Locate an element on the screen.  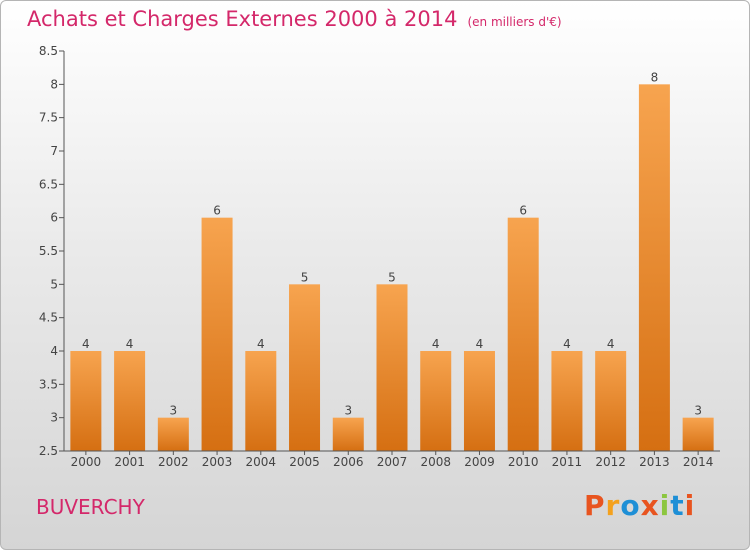
brand-letter: r is located at coordinates (613, 505).